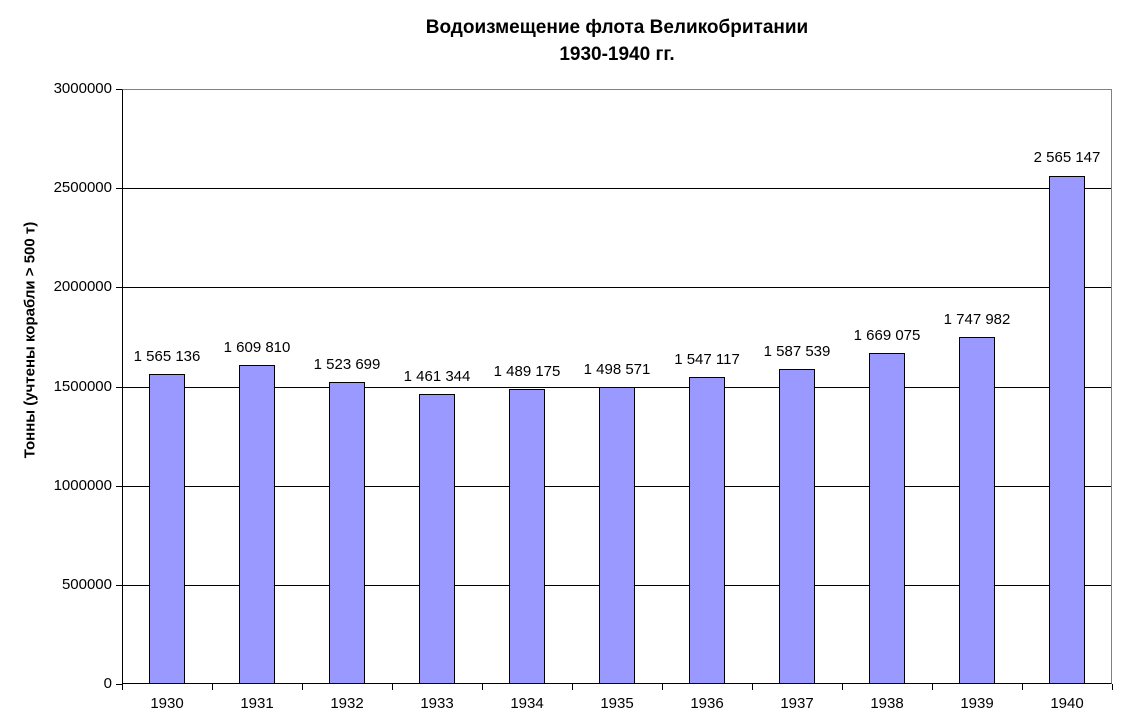  Describe the element at coordinates (167, 528) in the screenshot. I see `bar-1930` at that location.